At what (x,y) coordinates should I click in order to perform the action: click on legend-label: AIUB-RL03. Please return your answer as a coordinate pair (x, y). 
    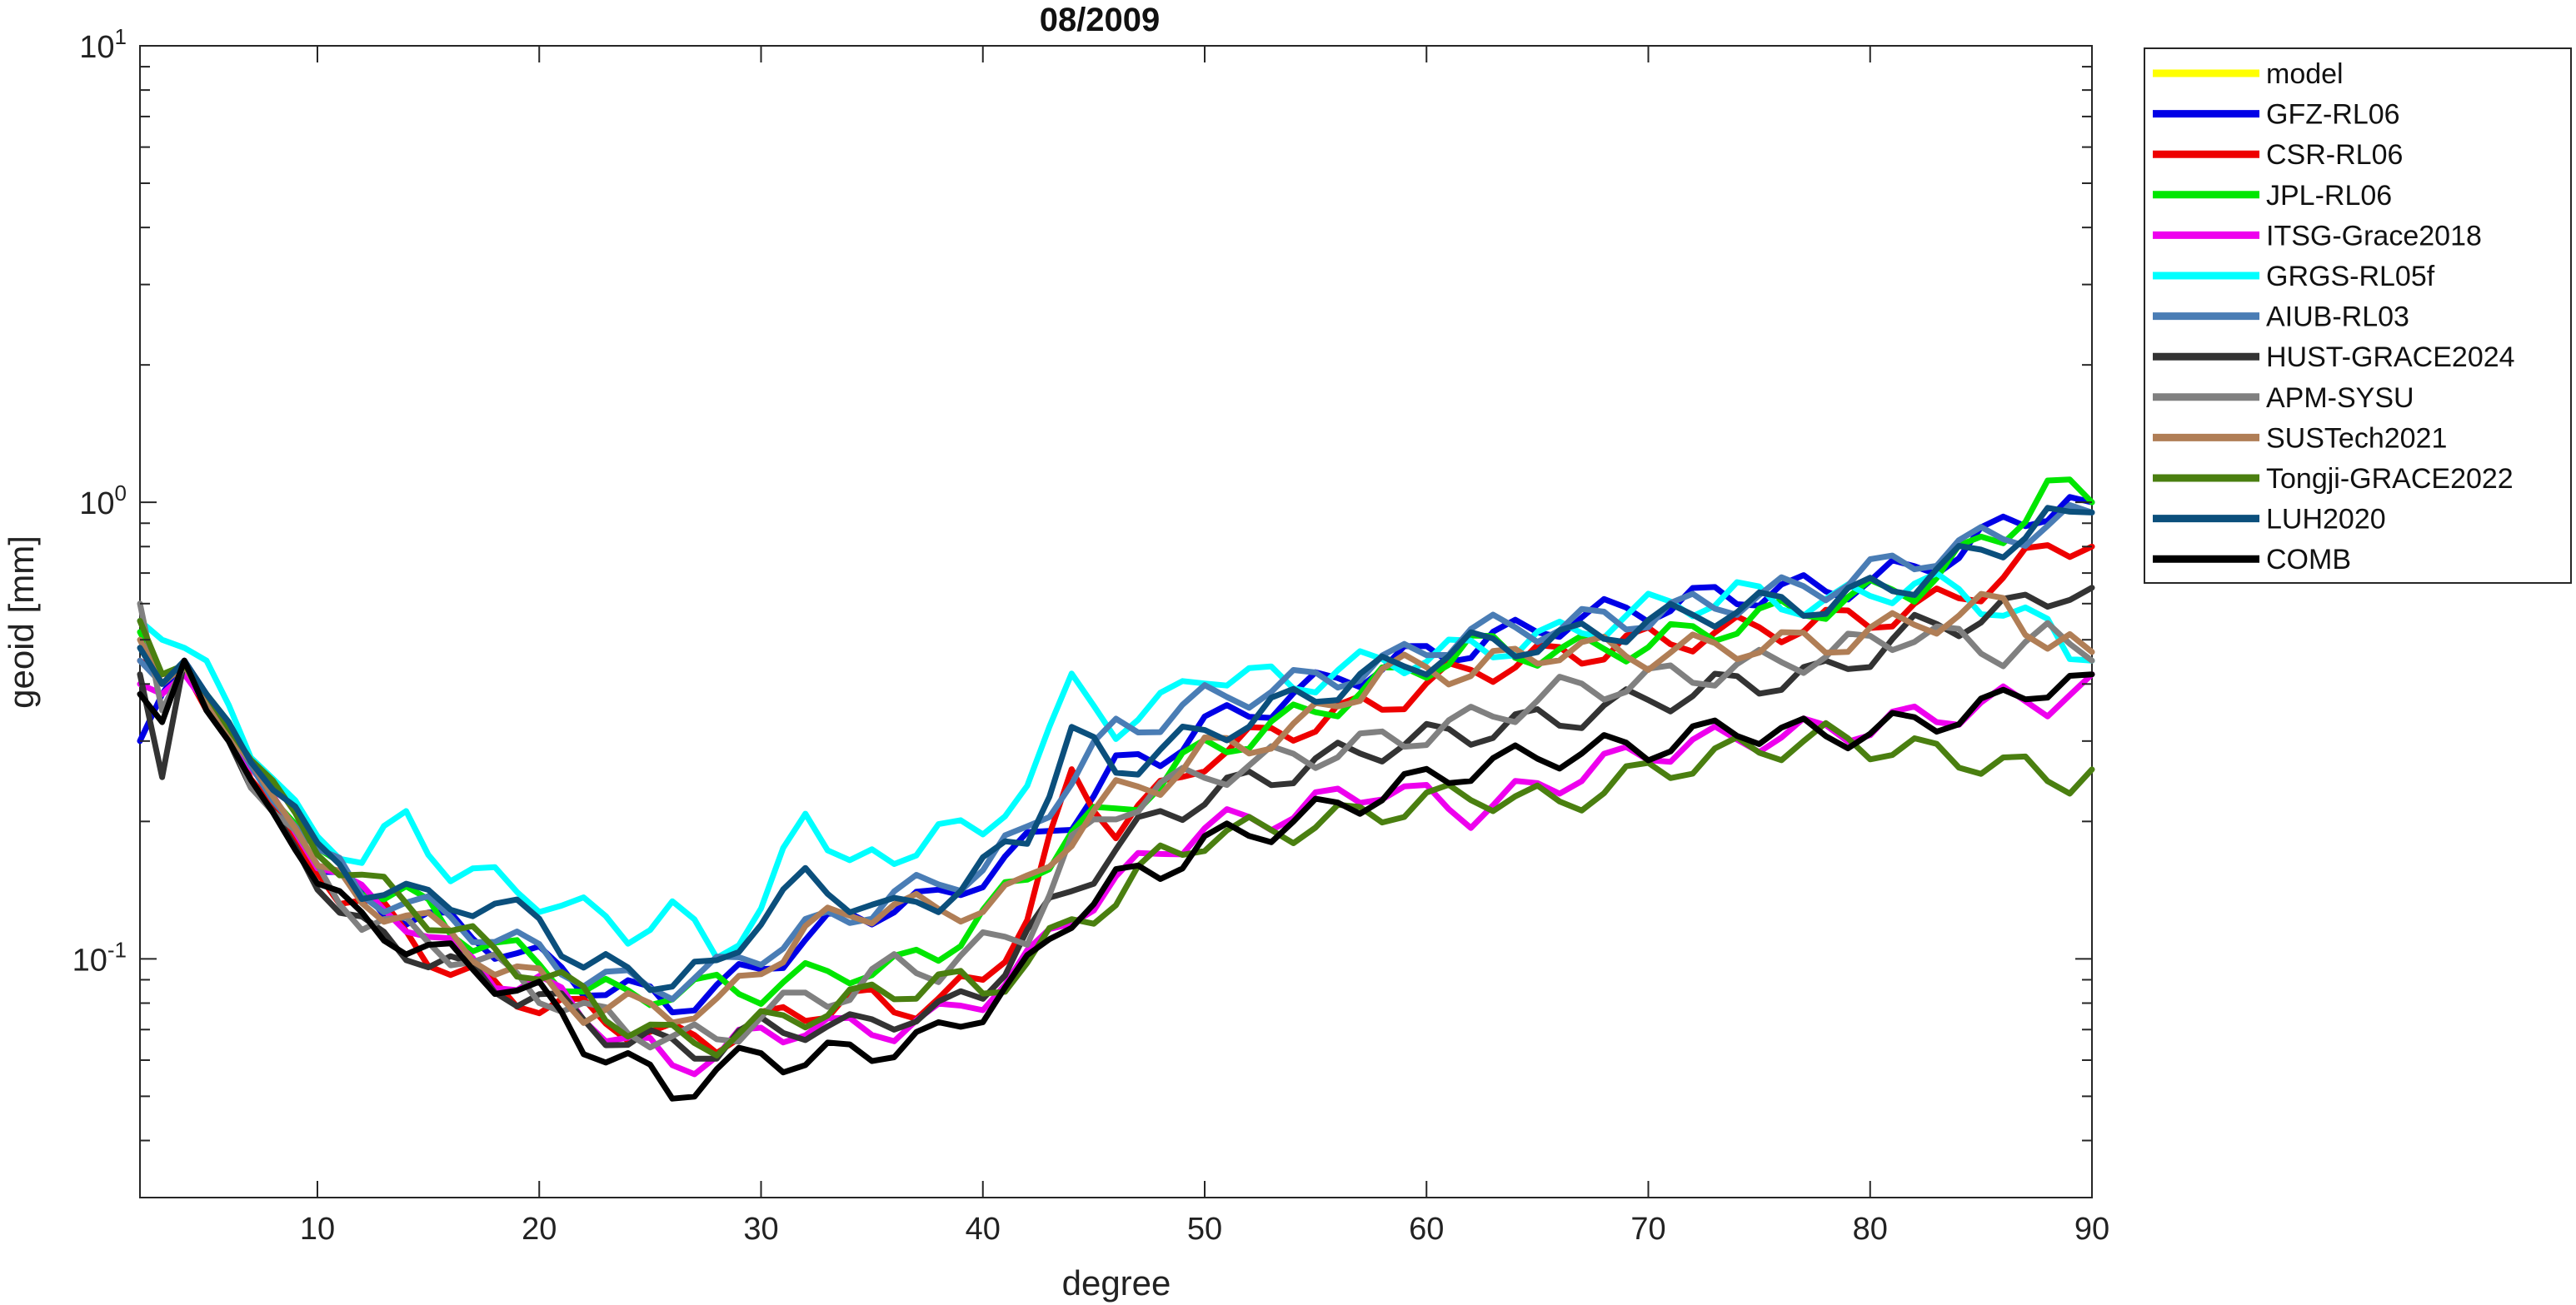
    Looking at the image, I should click on (2337, 317).